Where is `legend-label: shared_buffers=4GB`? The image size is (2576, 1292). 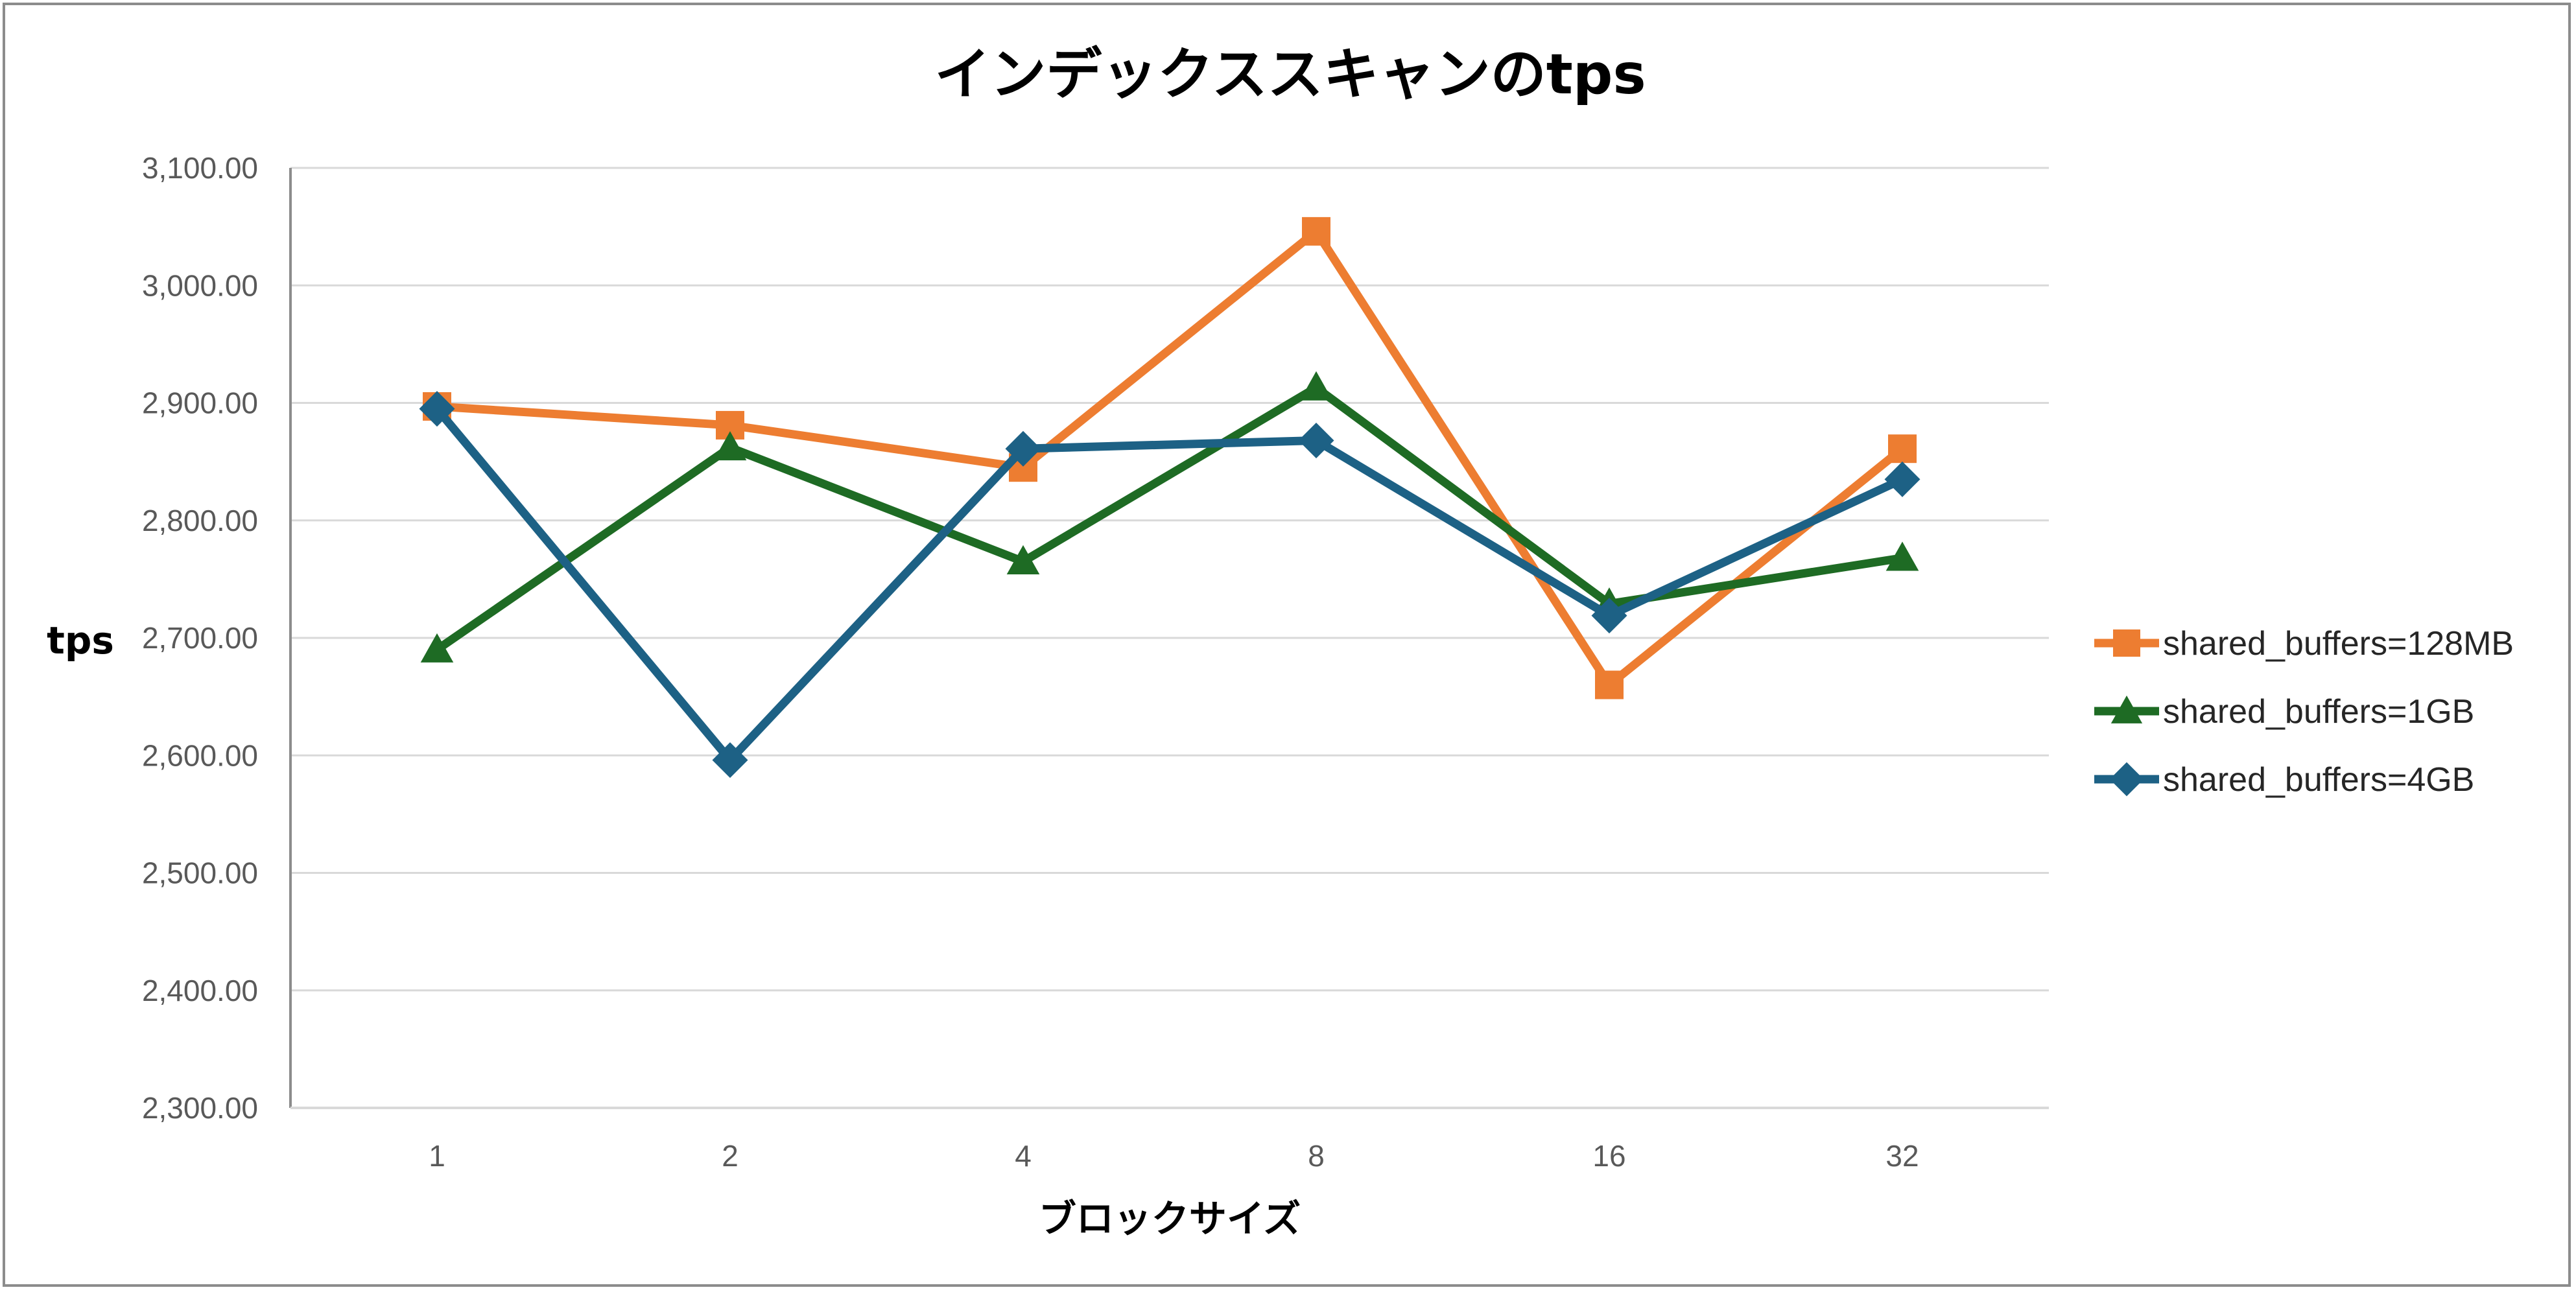
legend-label: shared_buffers=4GB is located at coordinates (2318, 780).